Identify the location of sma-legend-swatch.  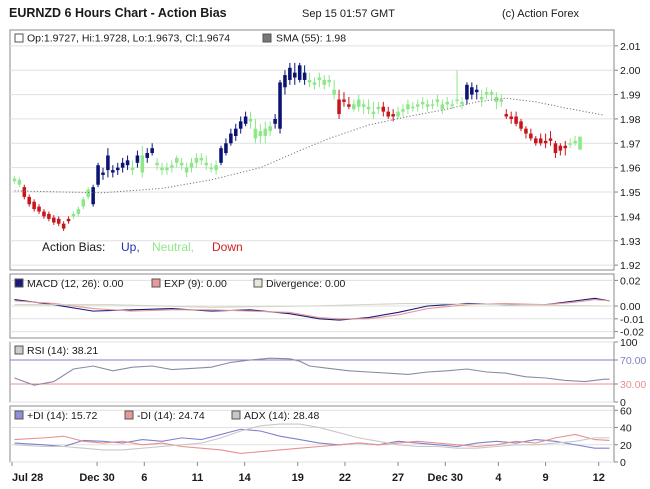
(267, 38).